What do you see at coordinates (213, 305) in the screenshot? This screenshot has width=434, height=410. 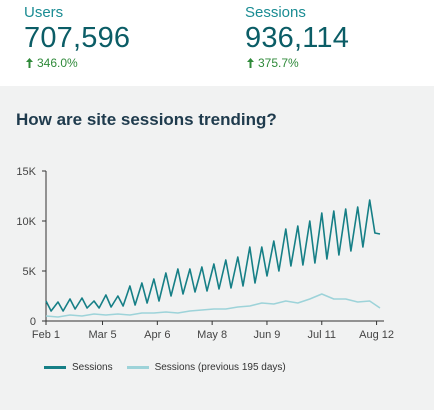 I see `series-line-previous` at bounding box center [213, 305].